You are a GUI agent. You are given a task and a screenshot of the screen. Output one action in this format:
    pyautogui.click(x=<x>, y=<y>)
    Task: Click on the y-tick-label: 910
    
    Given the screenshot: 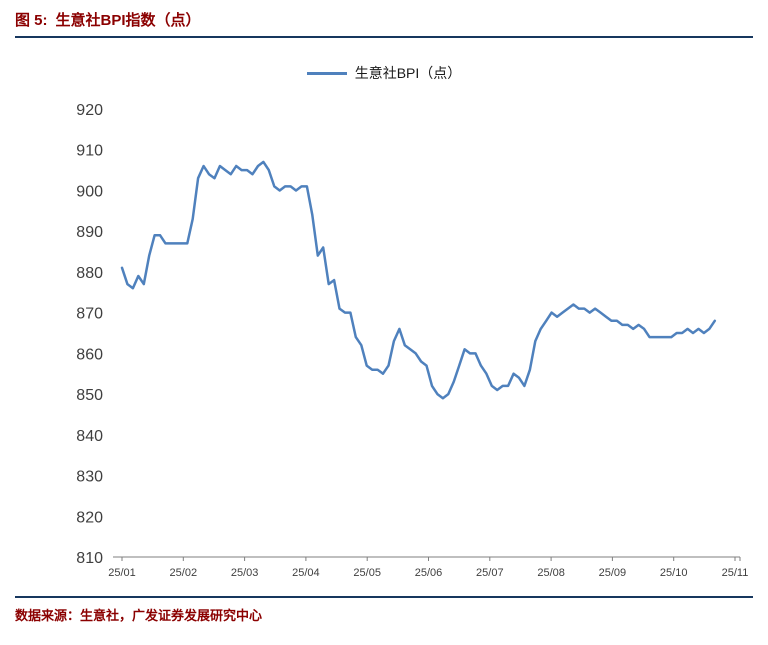 What is the action you would take?
    pyautogui.click(x=89, y=151)
    